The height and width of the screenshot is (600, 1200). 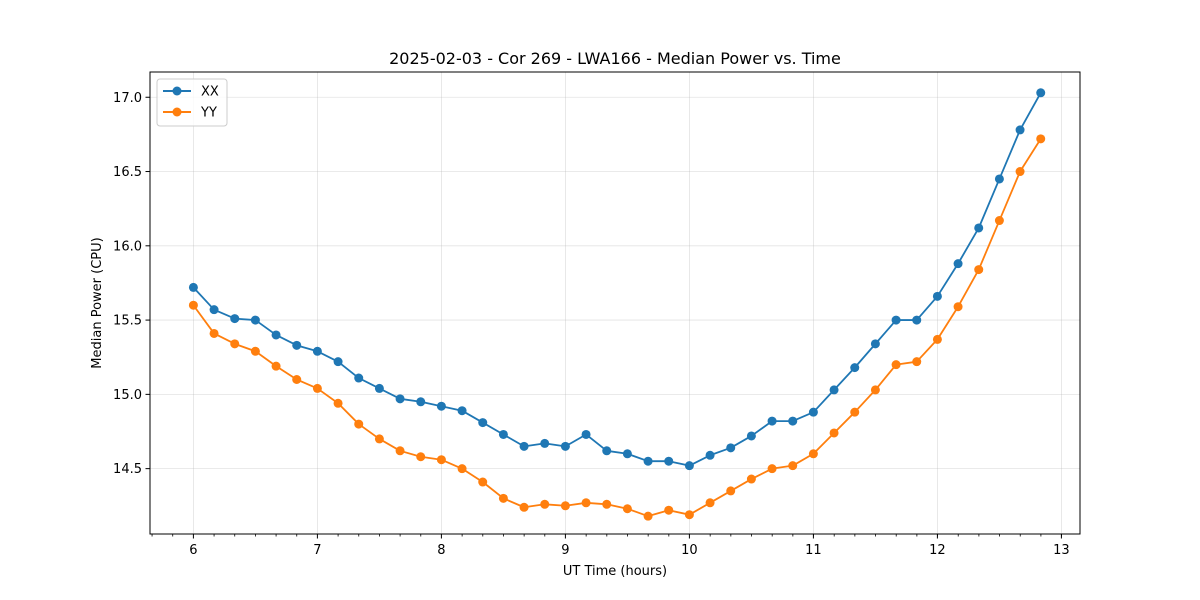 What do you see at coordinates (208, 113) in the screenshot?
I see `legend-label-yy: YY` at bounding box center [208, 113].